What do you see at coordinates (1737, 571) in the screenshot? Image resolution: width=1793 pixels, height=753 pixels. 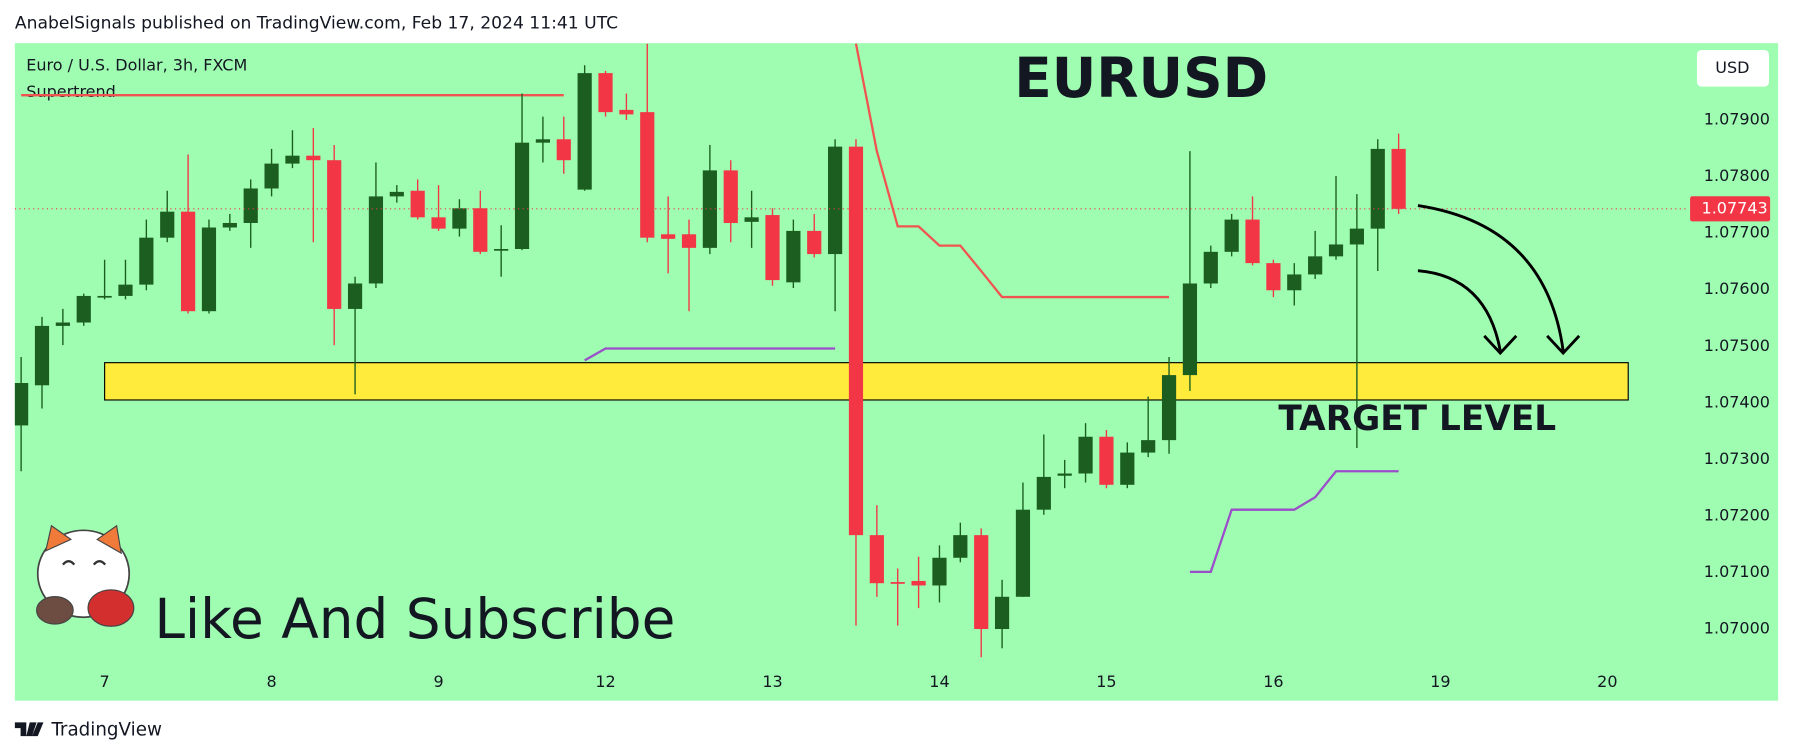 I see `y-tick-label: 1.07100` at bounding box center [1737, 571].